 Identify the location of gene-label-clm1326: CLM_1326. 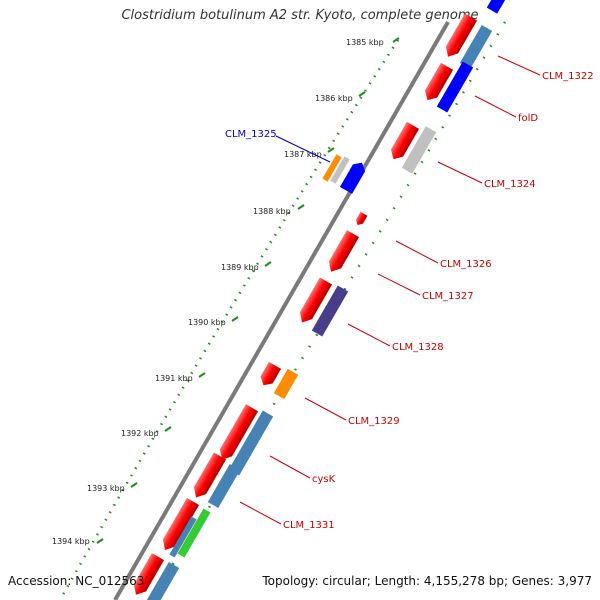
(466, 264).